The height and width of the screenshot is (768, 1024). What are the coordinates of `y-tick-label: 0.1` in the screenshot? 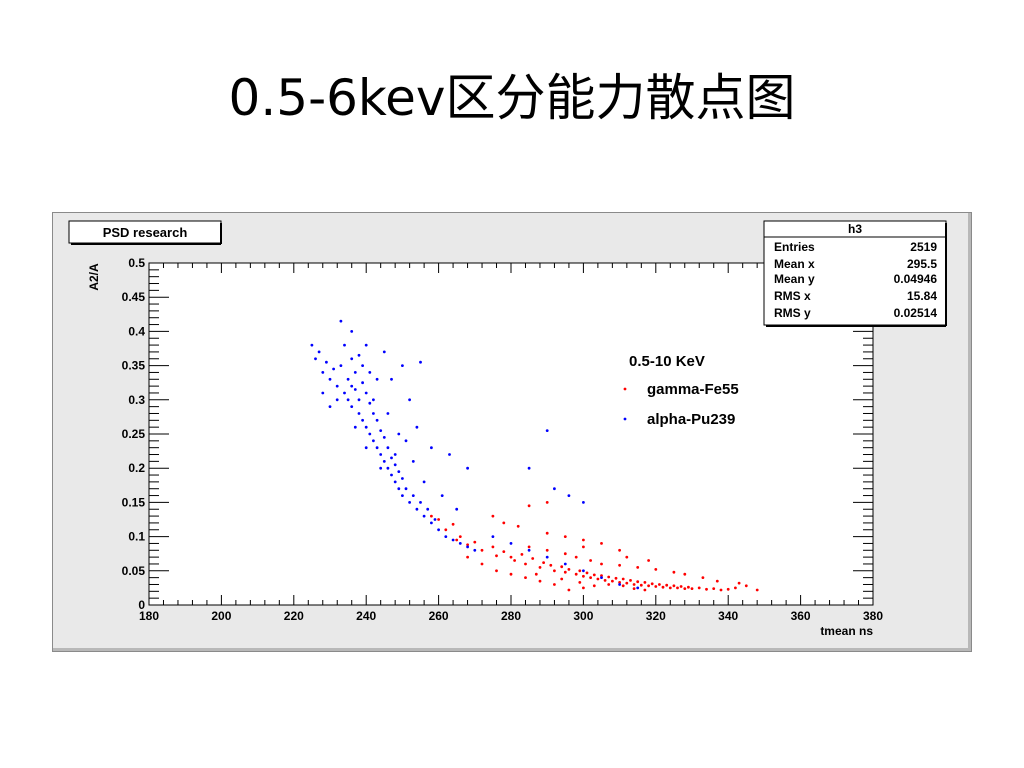 It's located at (136, 537).